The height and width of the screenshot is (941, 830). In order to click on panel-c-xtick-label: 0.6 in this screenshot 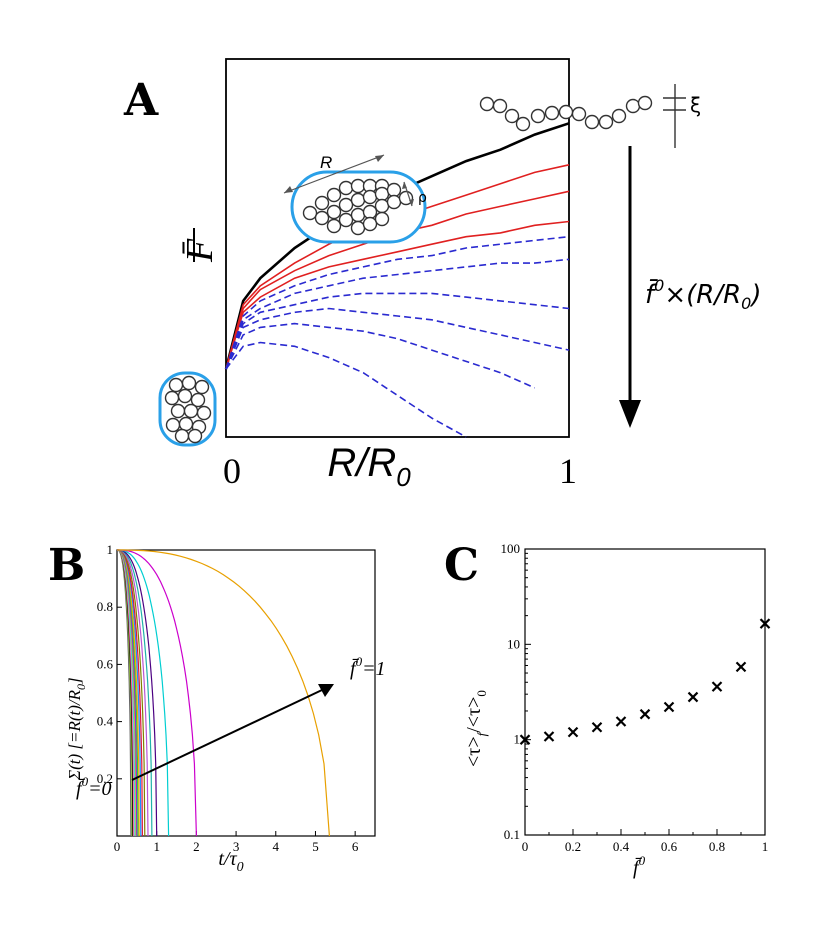, I will do `click(669, 846)`.